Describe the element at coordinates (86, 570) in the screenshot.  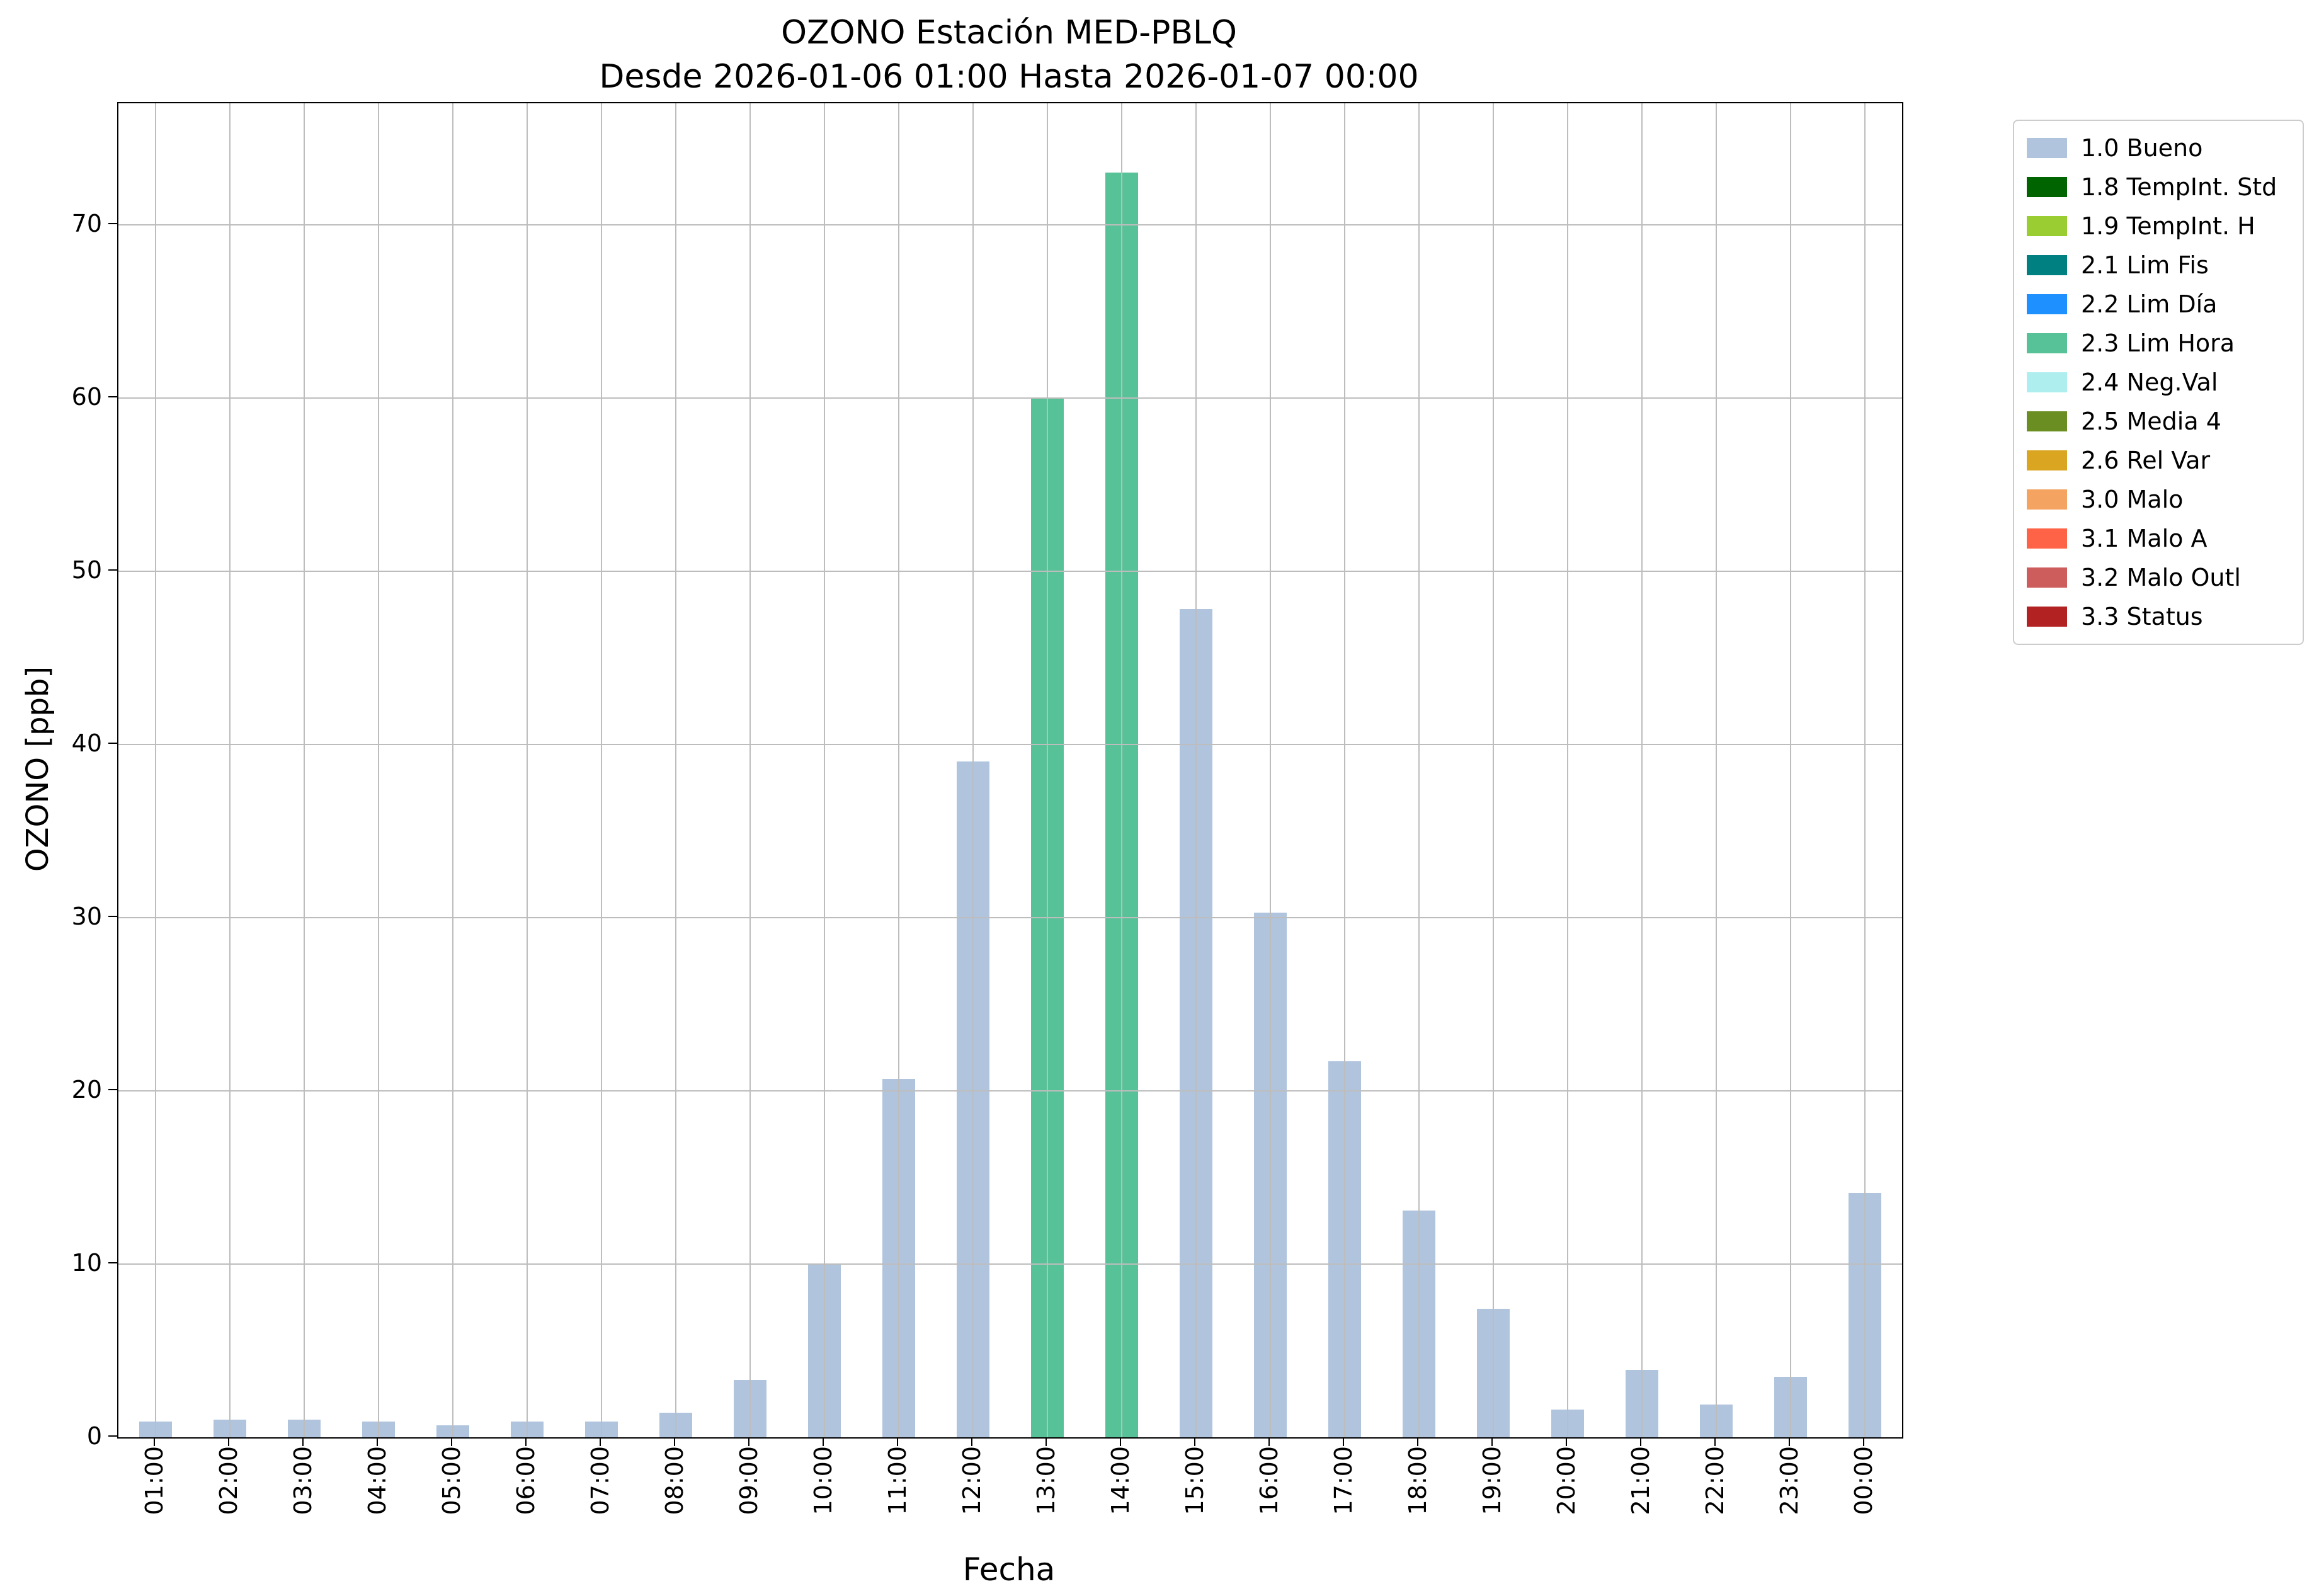
I see `y-tick-label: 50` at that location.